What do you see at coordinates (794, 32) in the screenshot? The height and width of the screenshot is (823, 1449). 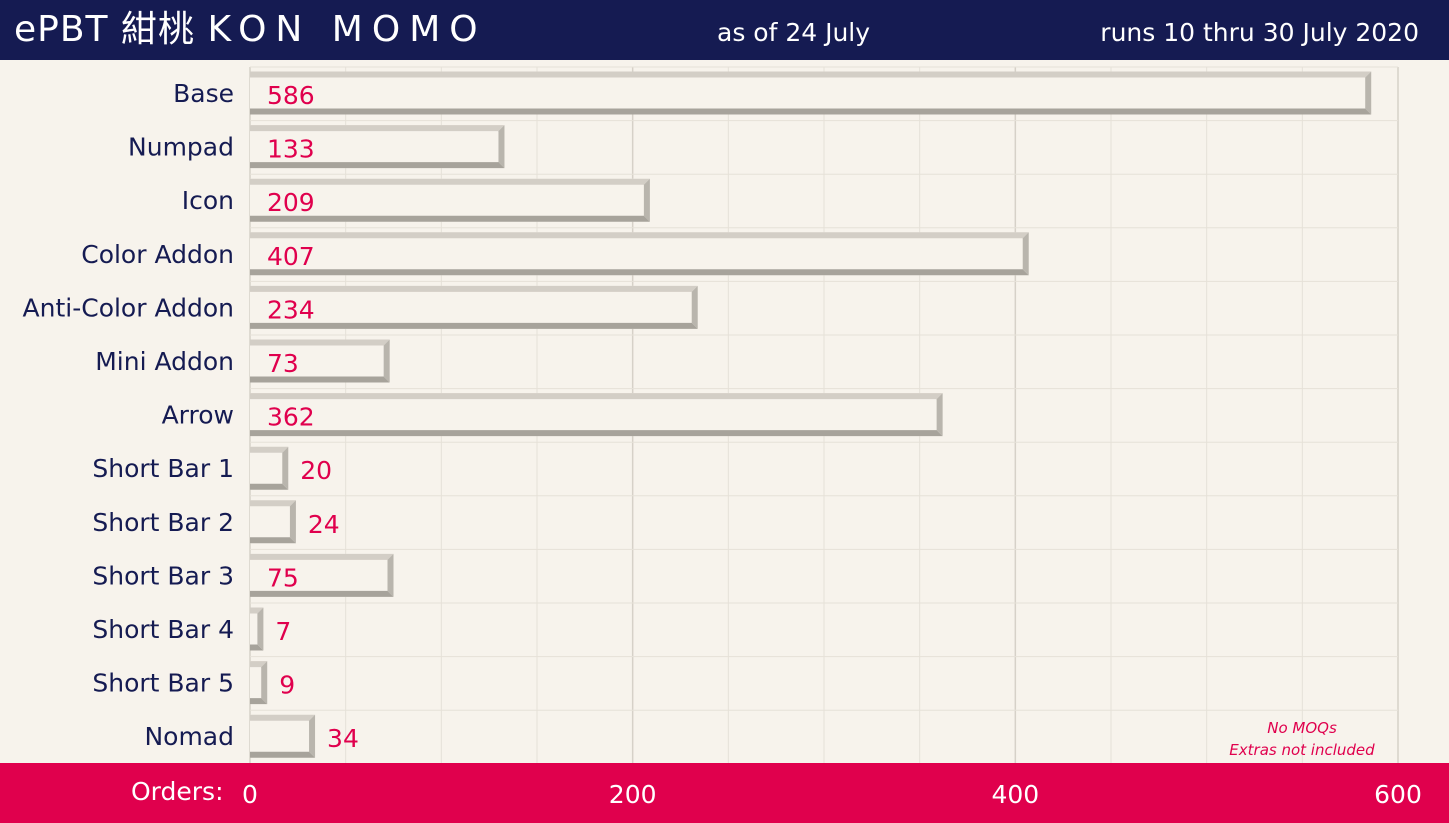 I see `as-of-date: as of 24 July` at bounding box center [794, 32].